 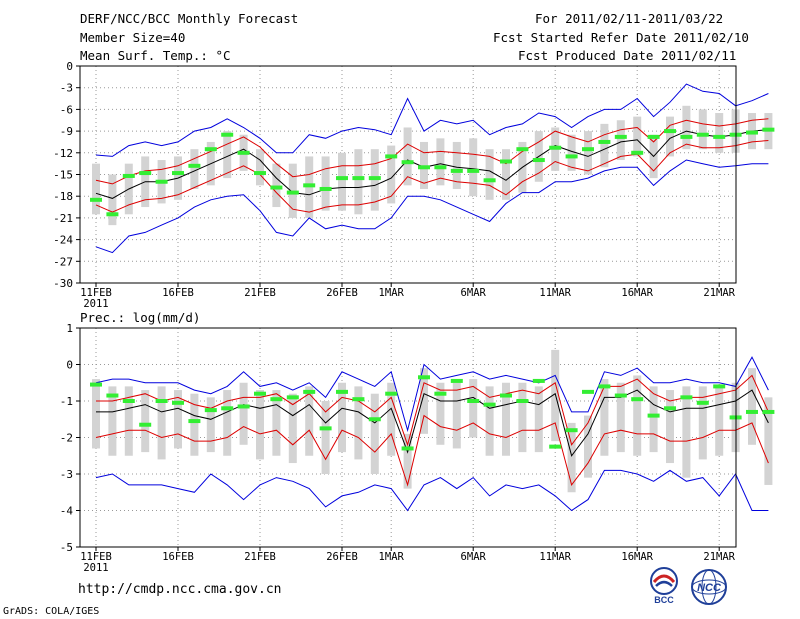 I want to click on bcc-logo-text: BCC, so click(x=664, y=600).